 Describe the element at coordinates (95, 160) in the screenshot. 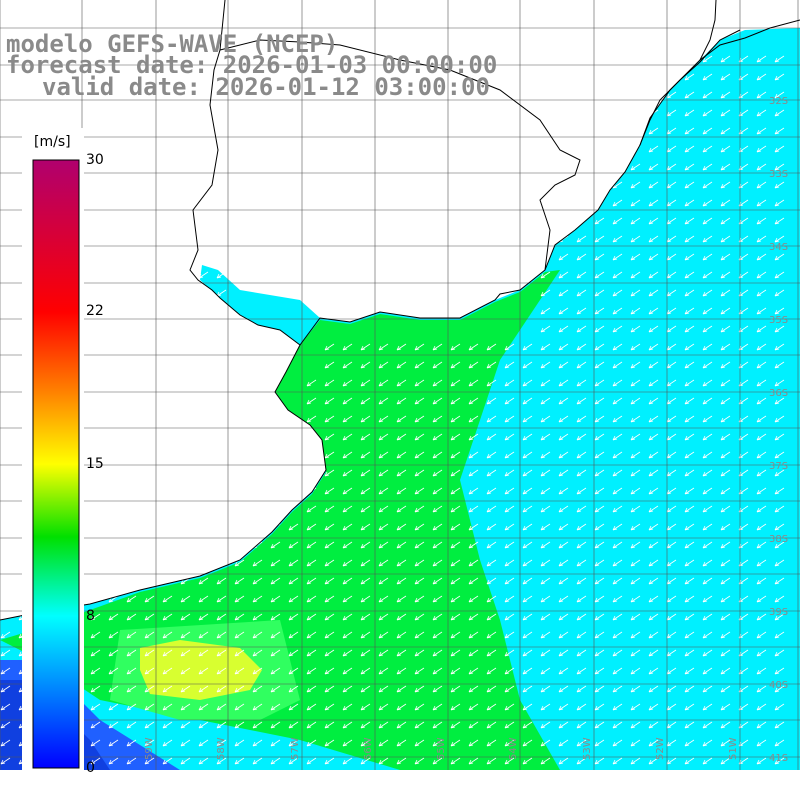

I see `colorbar-tick-30: 30` at that location.